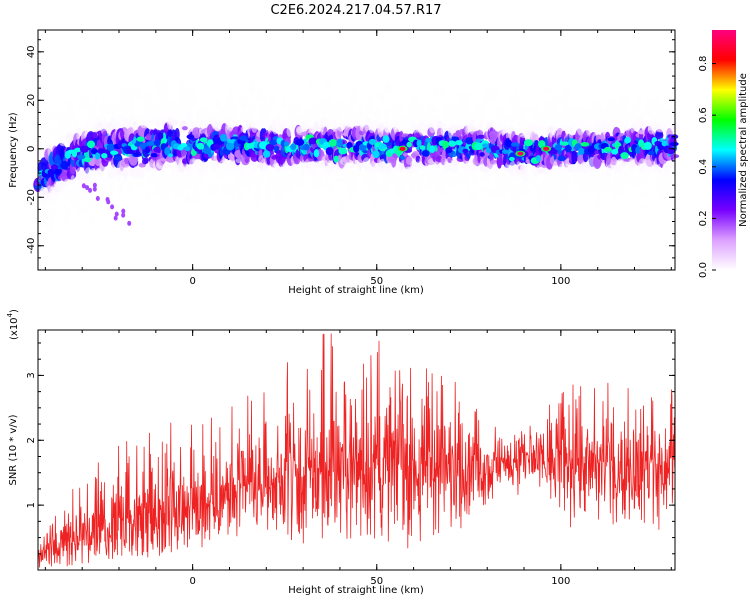 This screenshot has height=600, width=750. What do you see at coordinates (703, 167) in the screenshot?
I see `colorbar-tick-label: 0.4` at bounding box center [703, 167].